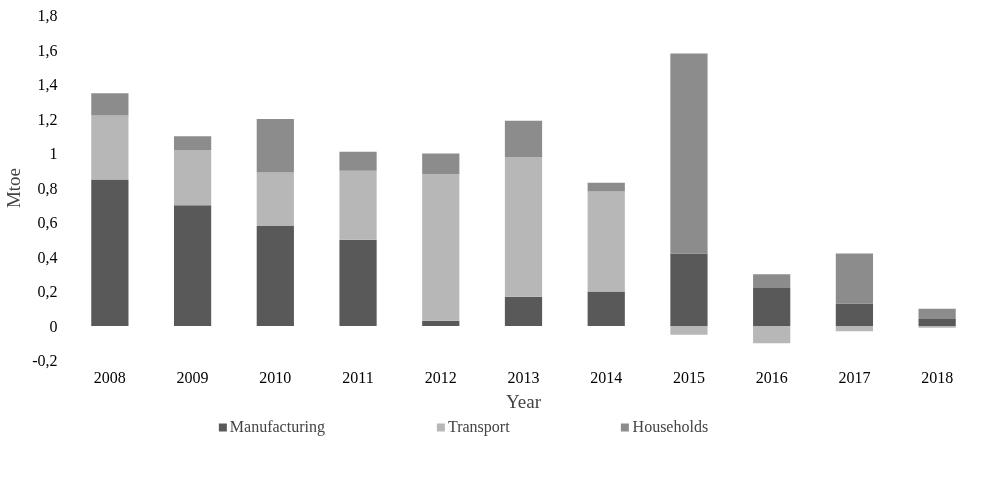 This screenshot has width=1007, height=502. I want to click on y-tick-label: 0,6, so click(47, 222).